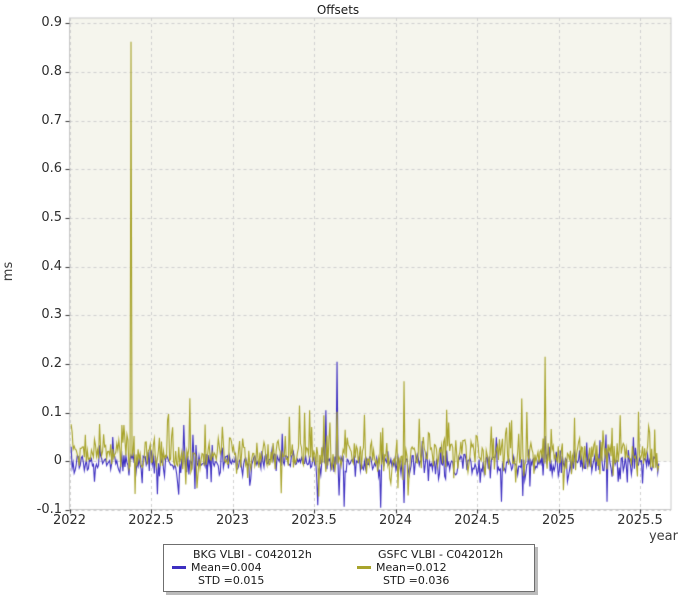  I want to click on x-tick-label: 2023.5, so click(314, 520).